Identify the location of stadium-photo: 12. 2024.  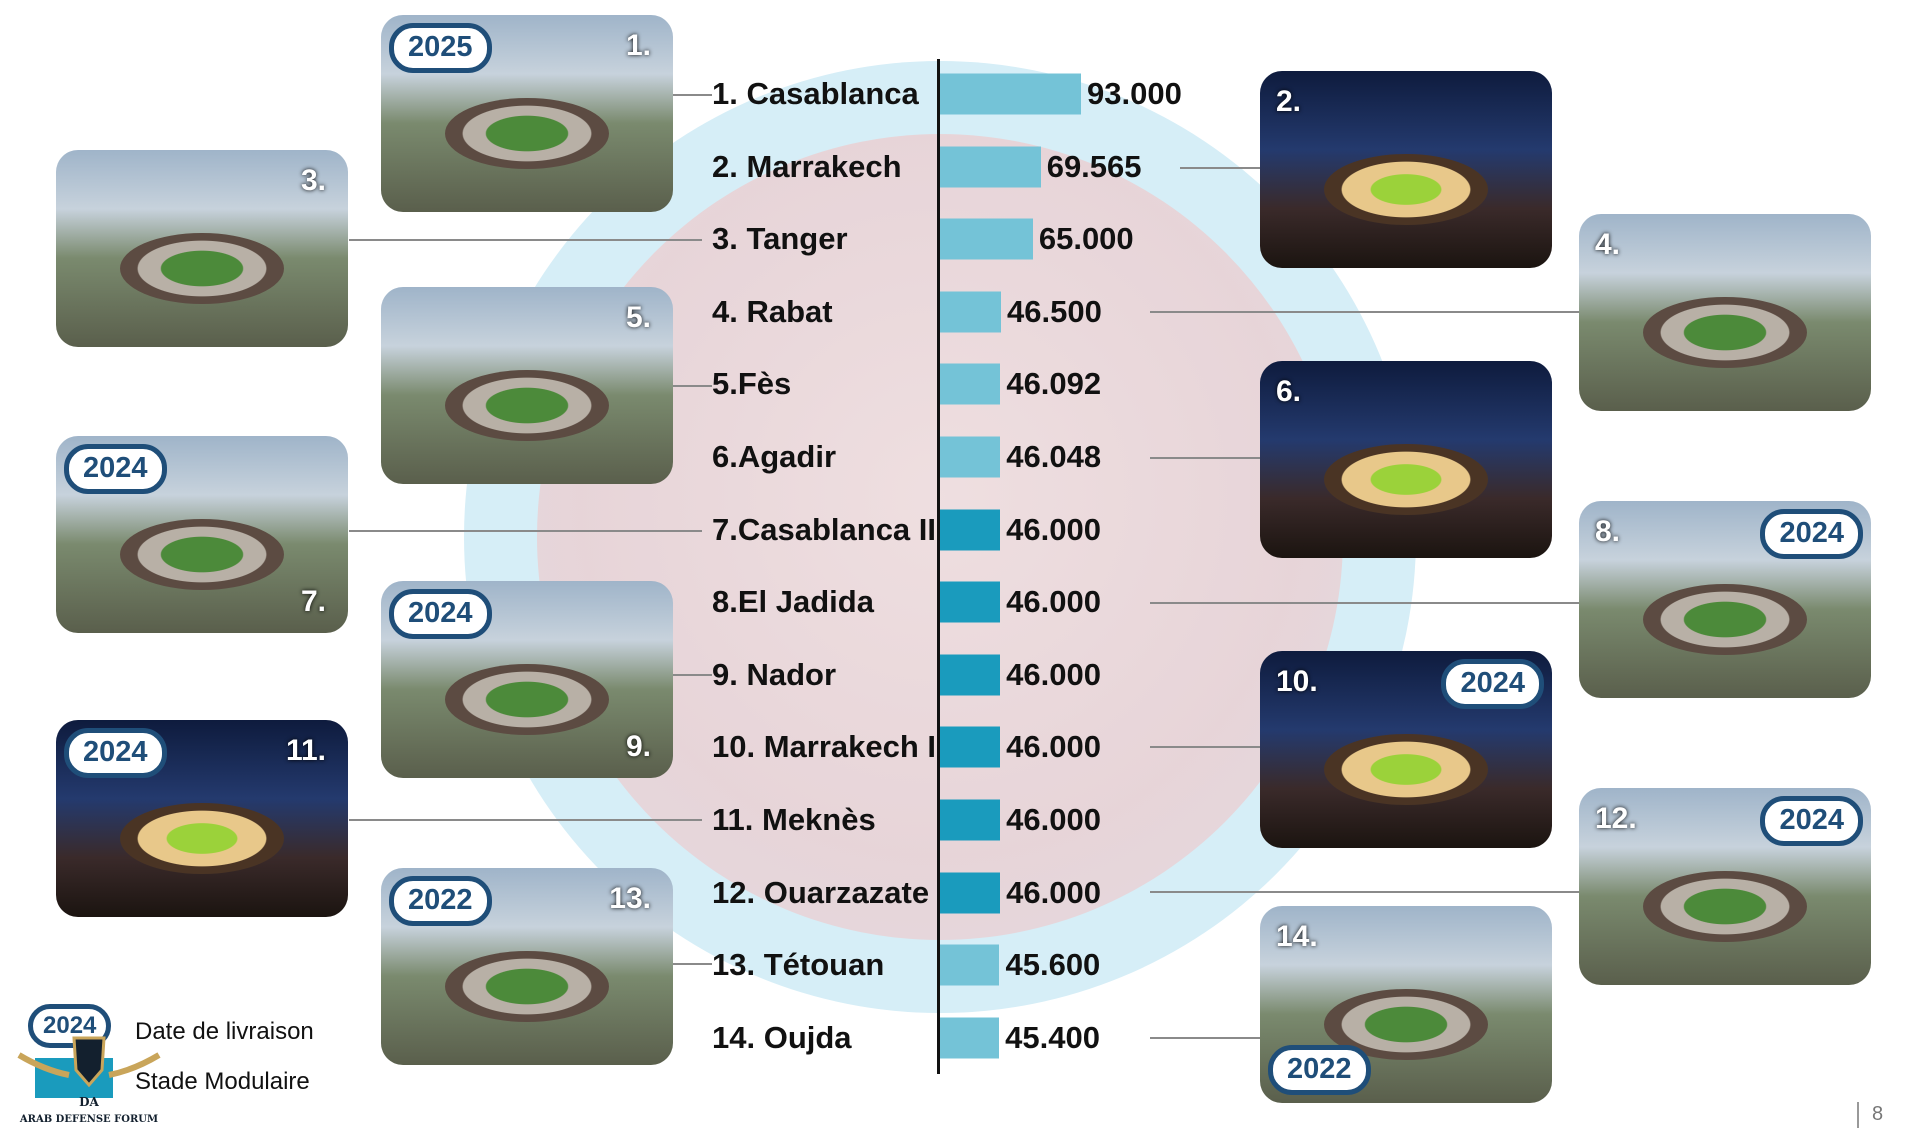
(1725, 886).